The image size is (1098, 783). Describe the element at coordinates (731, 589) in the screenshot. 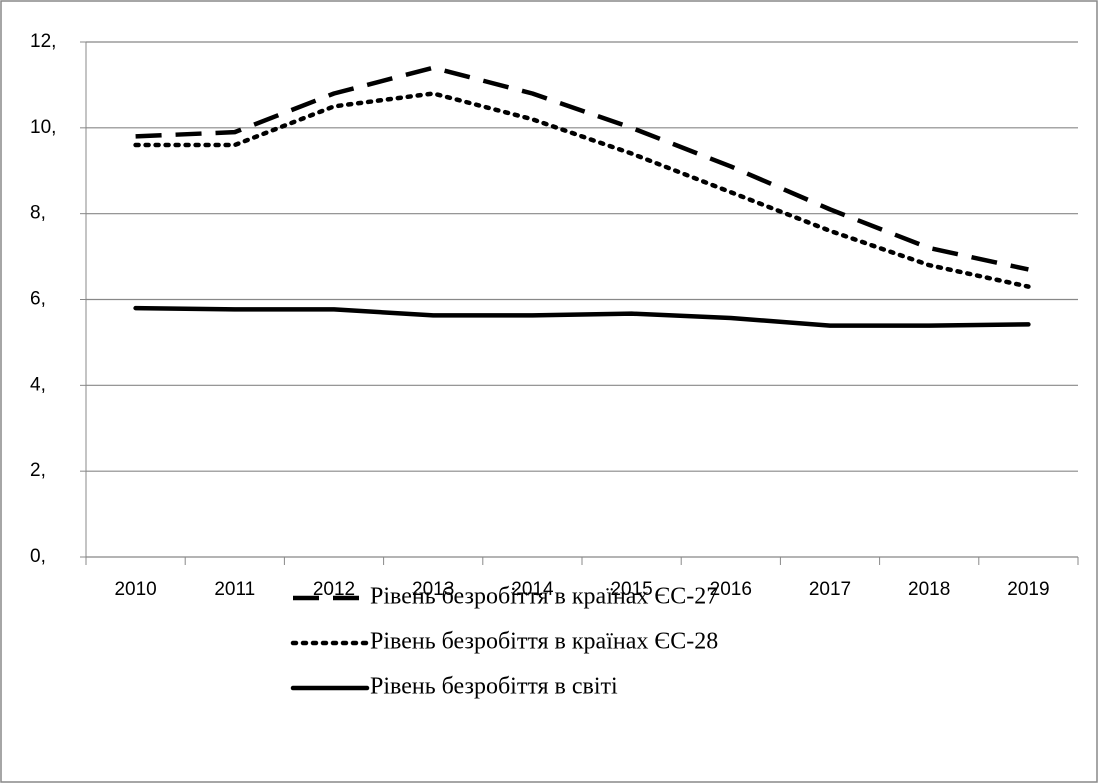

I see `x-tick-label: 2016` at that location.